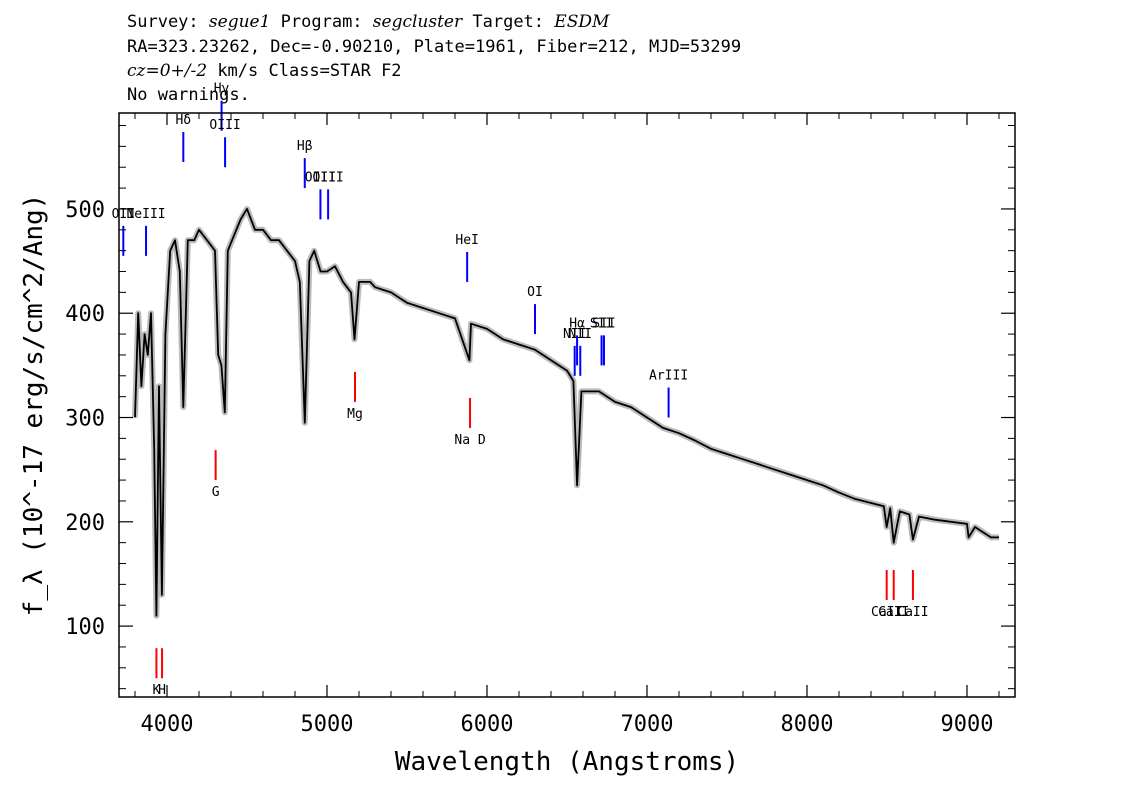  I want to click on absorption-label-6: CaII, so click(893, 612).